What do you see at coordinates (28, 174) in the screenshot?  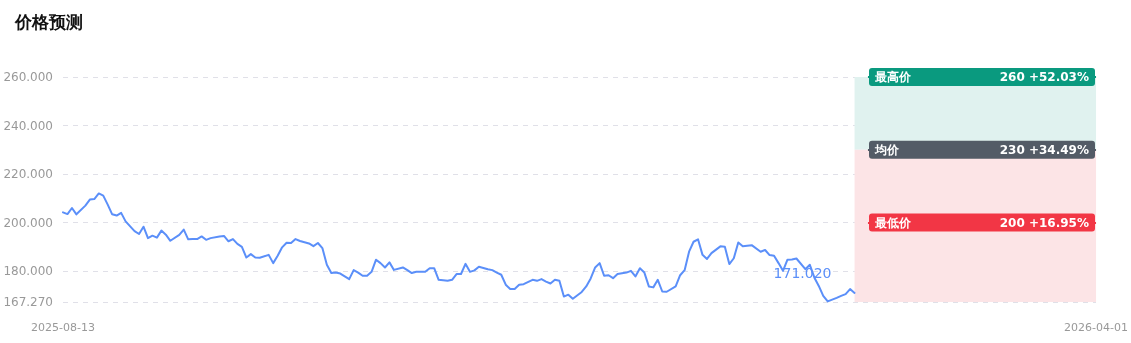 I see `y-tick-label: 220.000` at bounding box center [28, 174].